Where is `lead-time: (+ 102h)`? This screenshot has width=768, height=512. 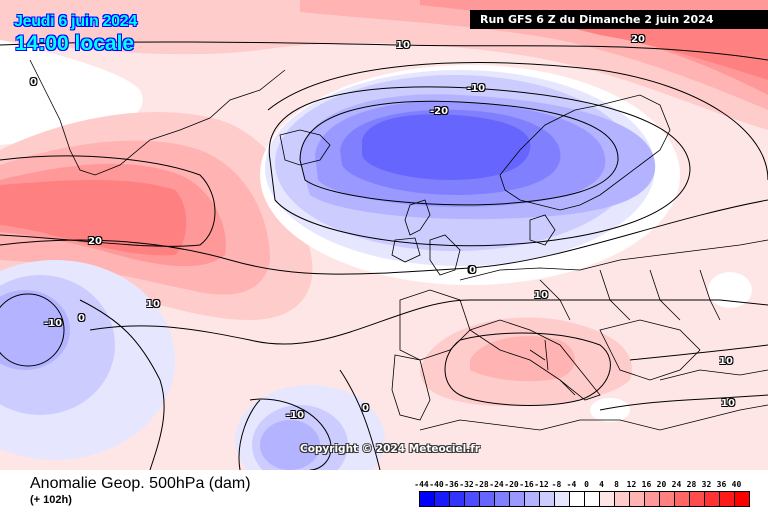
lead-time: (+ 102h) is located at coordinates (51, 500).